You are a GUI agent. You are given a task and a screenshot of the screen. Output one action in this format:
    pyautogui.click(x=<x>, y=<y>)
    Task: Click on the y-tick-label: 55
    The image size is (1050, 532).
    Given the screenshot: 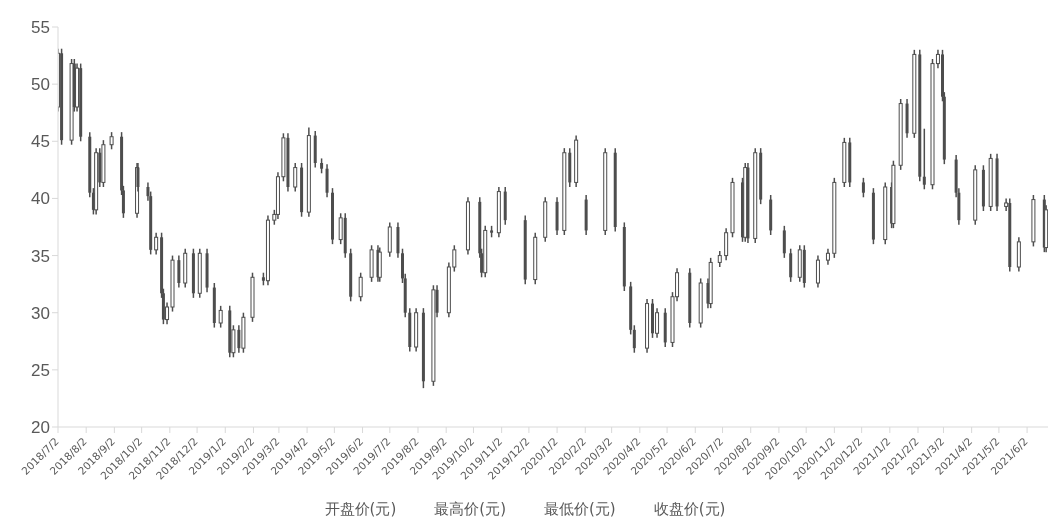 What is the action you would take?
    pyautogui.click(x=40, y=28)
    